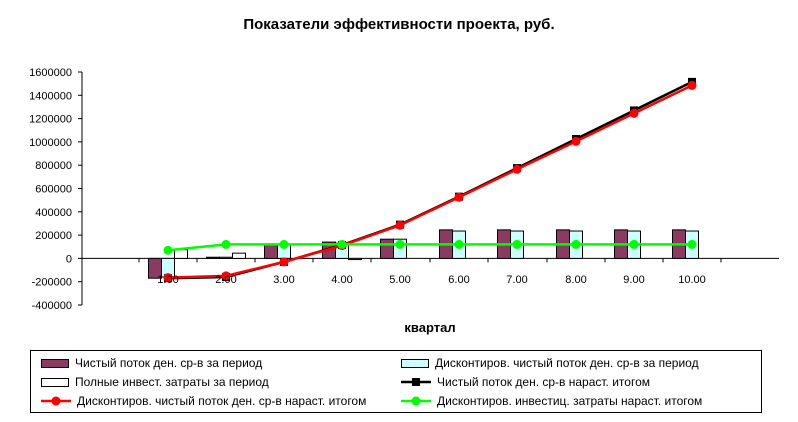  Describe the element at coordinates (633, 280) in the screenshot. I see `x-tick-label: 9.00` at that location.